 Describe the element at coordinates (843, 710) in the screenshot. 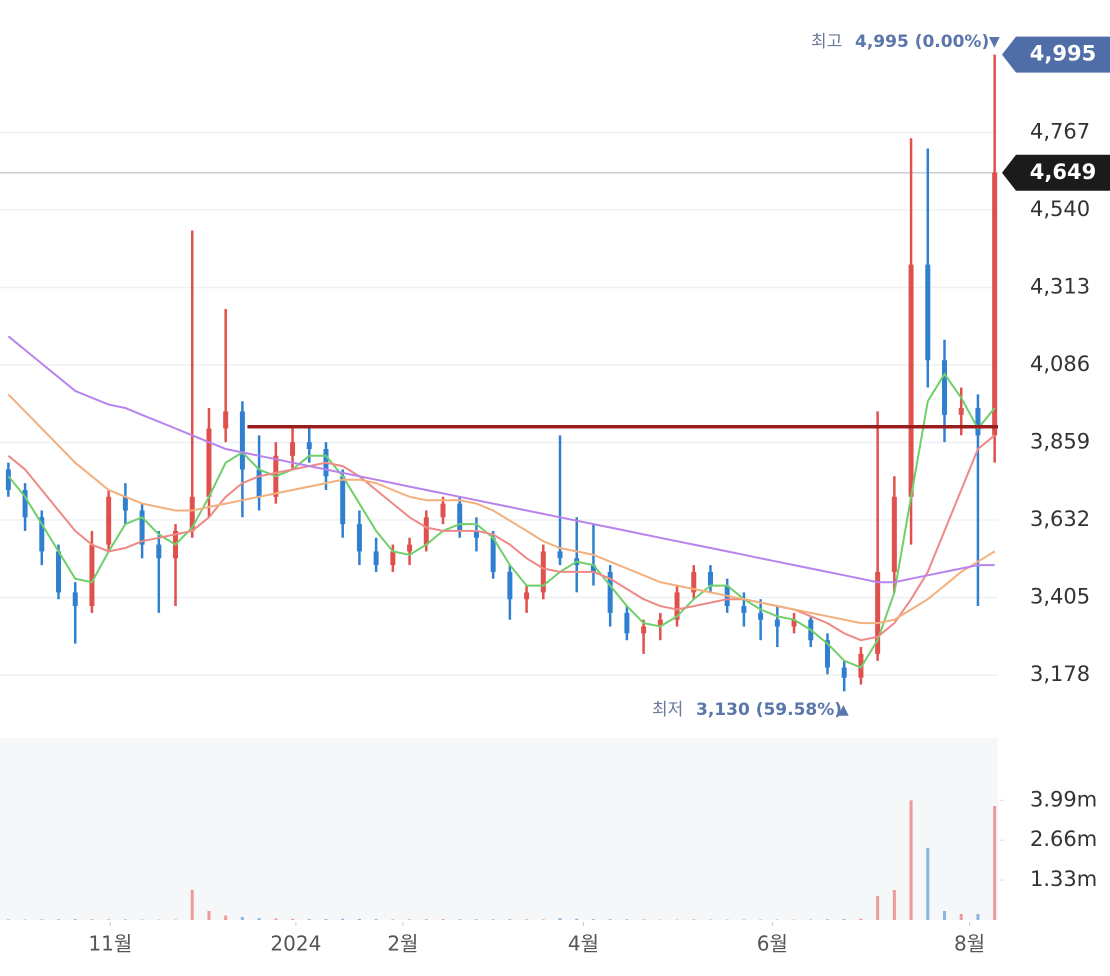

I see `low-arrow: ▲` at that location.